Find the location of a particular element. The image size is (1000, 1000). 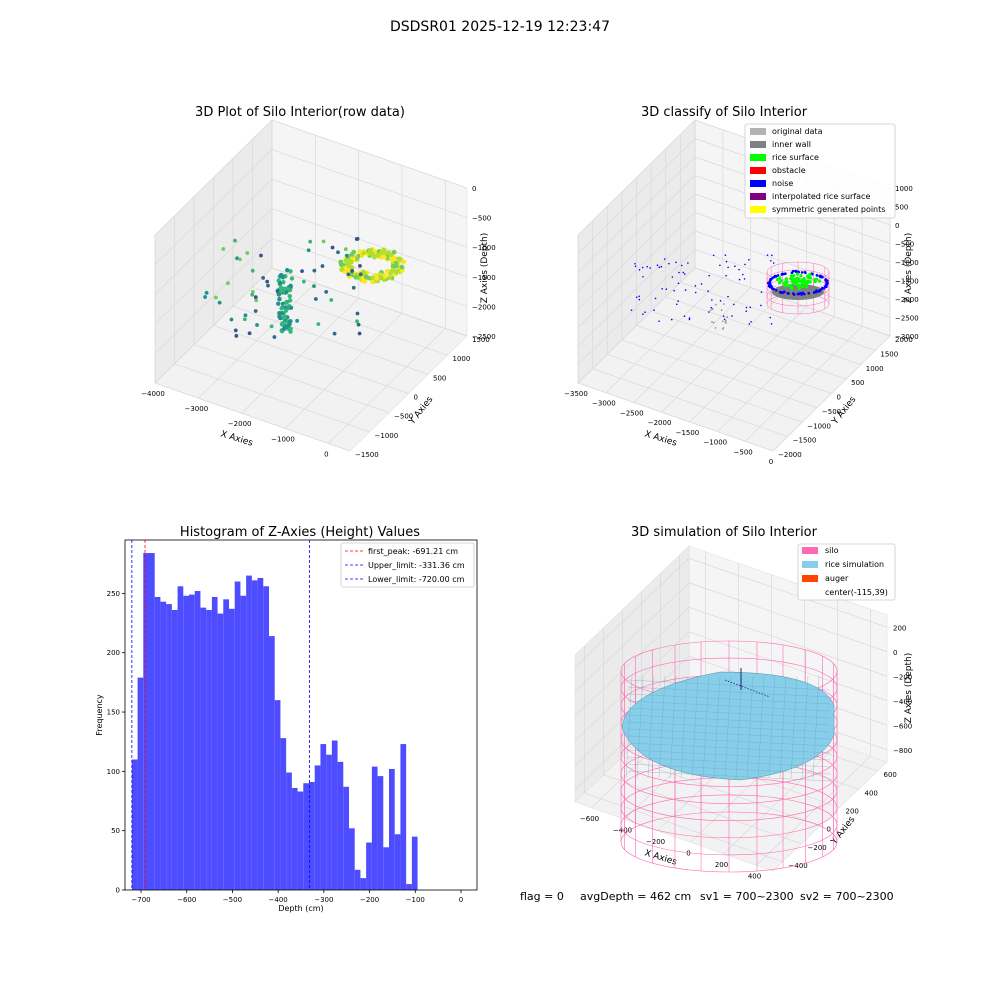

y-tick-label: 0 is located at coordinates (118, 891).